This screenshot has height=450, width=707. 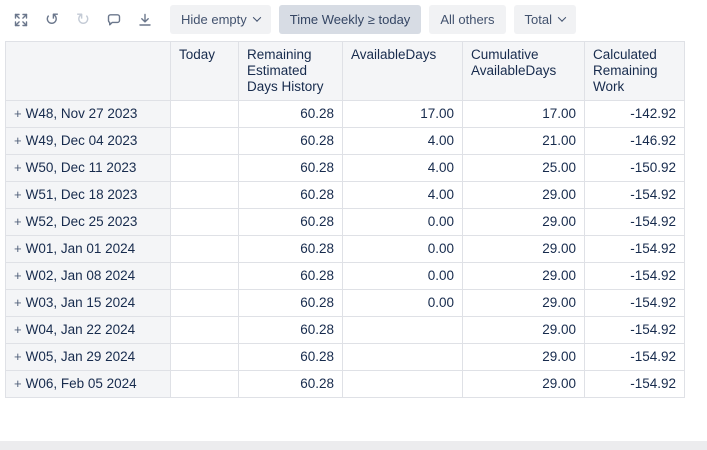 I want to click on table-row: + W52, Dec 25 2023 60.28 0.00 29.00 -154.92, so click(x=345, y=222).